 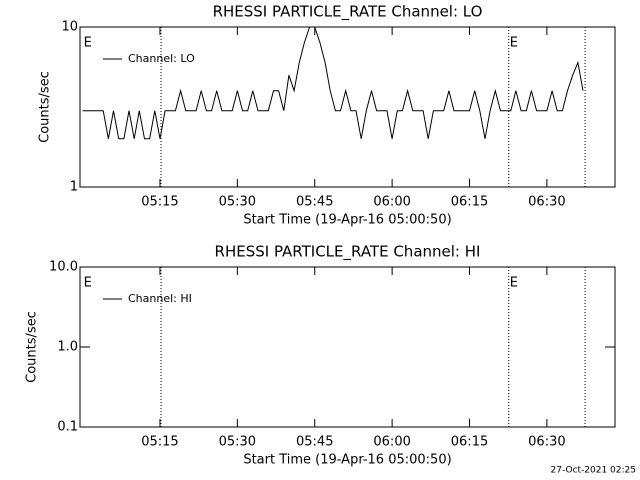 I want to click on y-tick-label: 0.1, so click(x=67, y=427).